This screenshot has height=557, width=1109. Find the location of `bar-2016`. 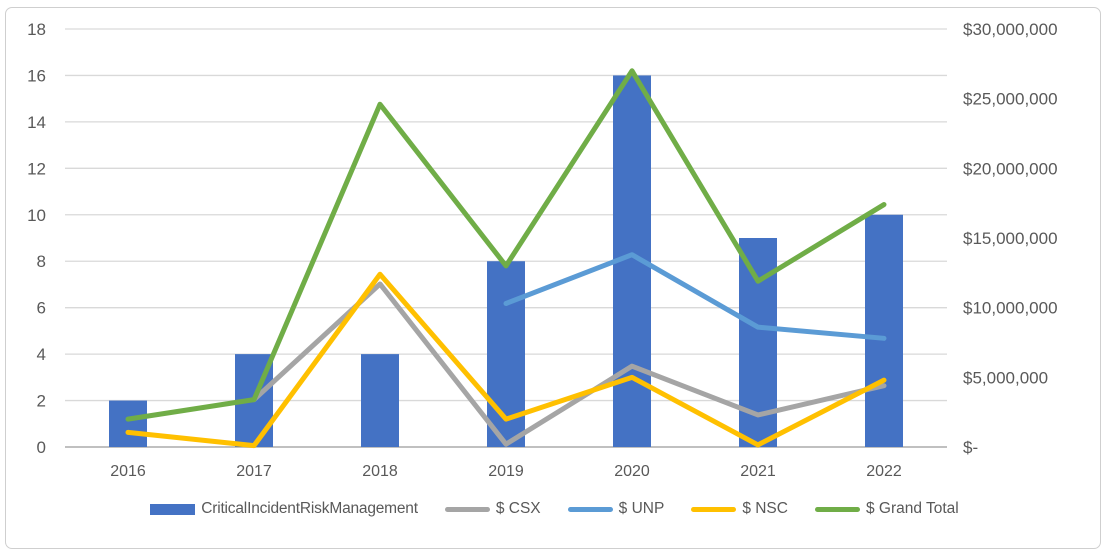

bar-2016 is located at coordinates (128, 423).